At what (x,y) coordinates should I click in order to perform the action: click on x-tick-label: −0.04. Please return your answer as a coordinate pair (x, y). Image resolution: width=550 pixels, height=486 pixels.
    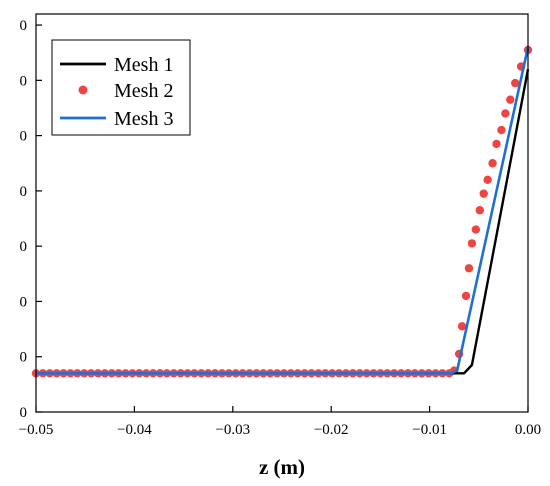
    Looking at the image, I should click on (134, 430).